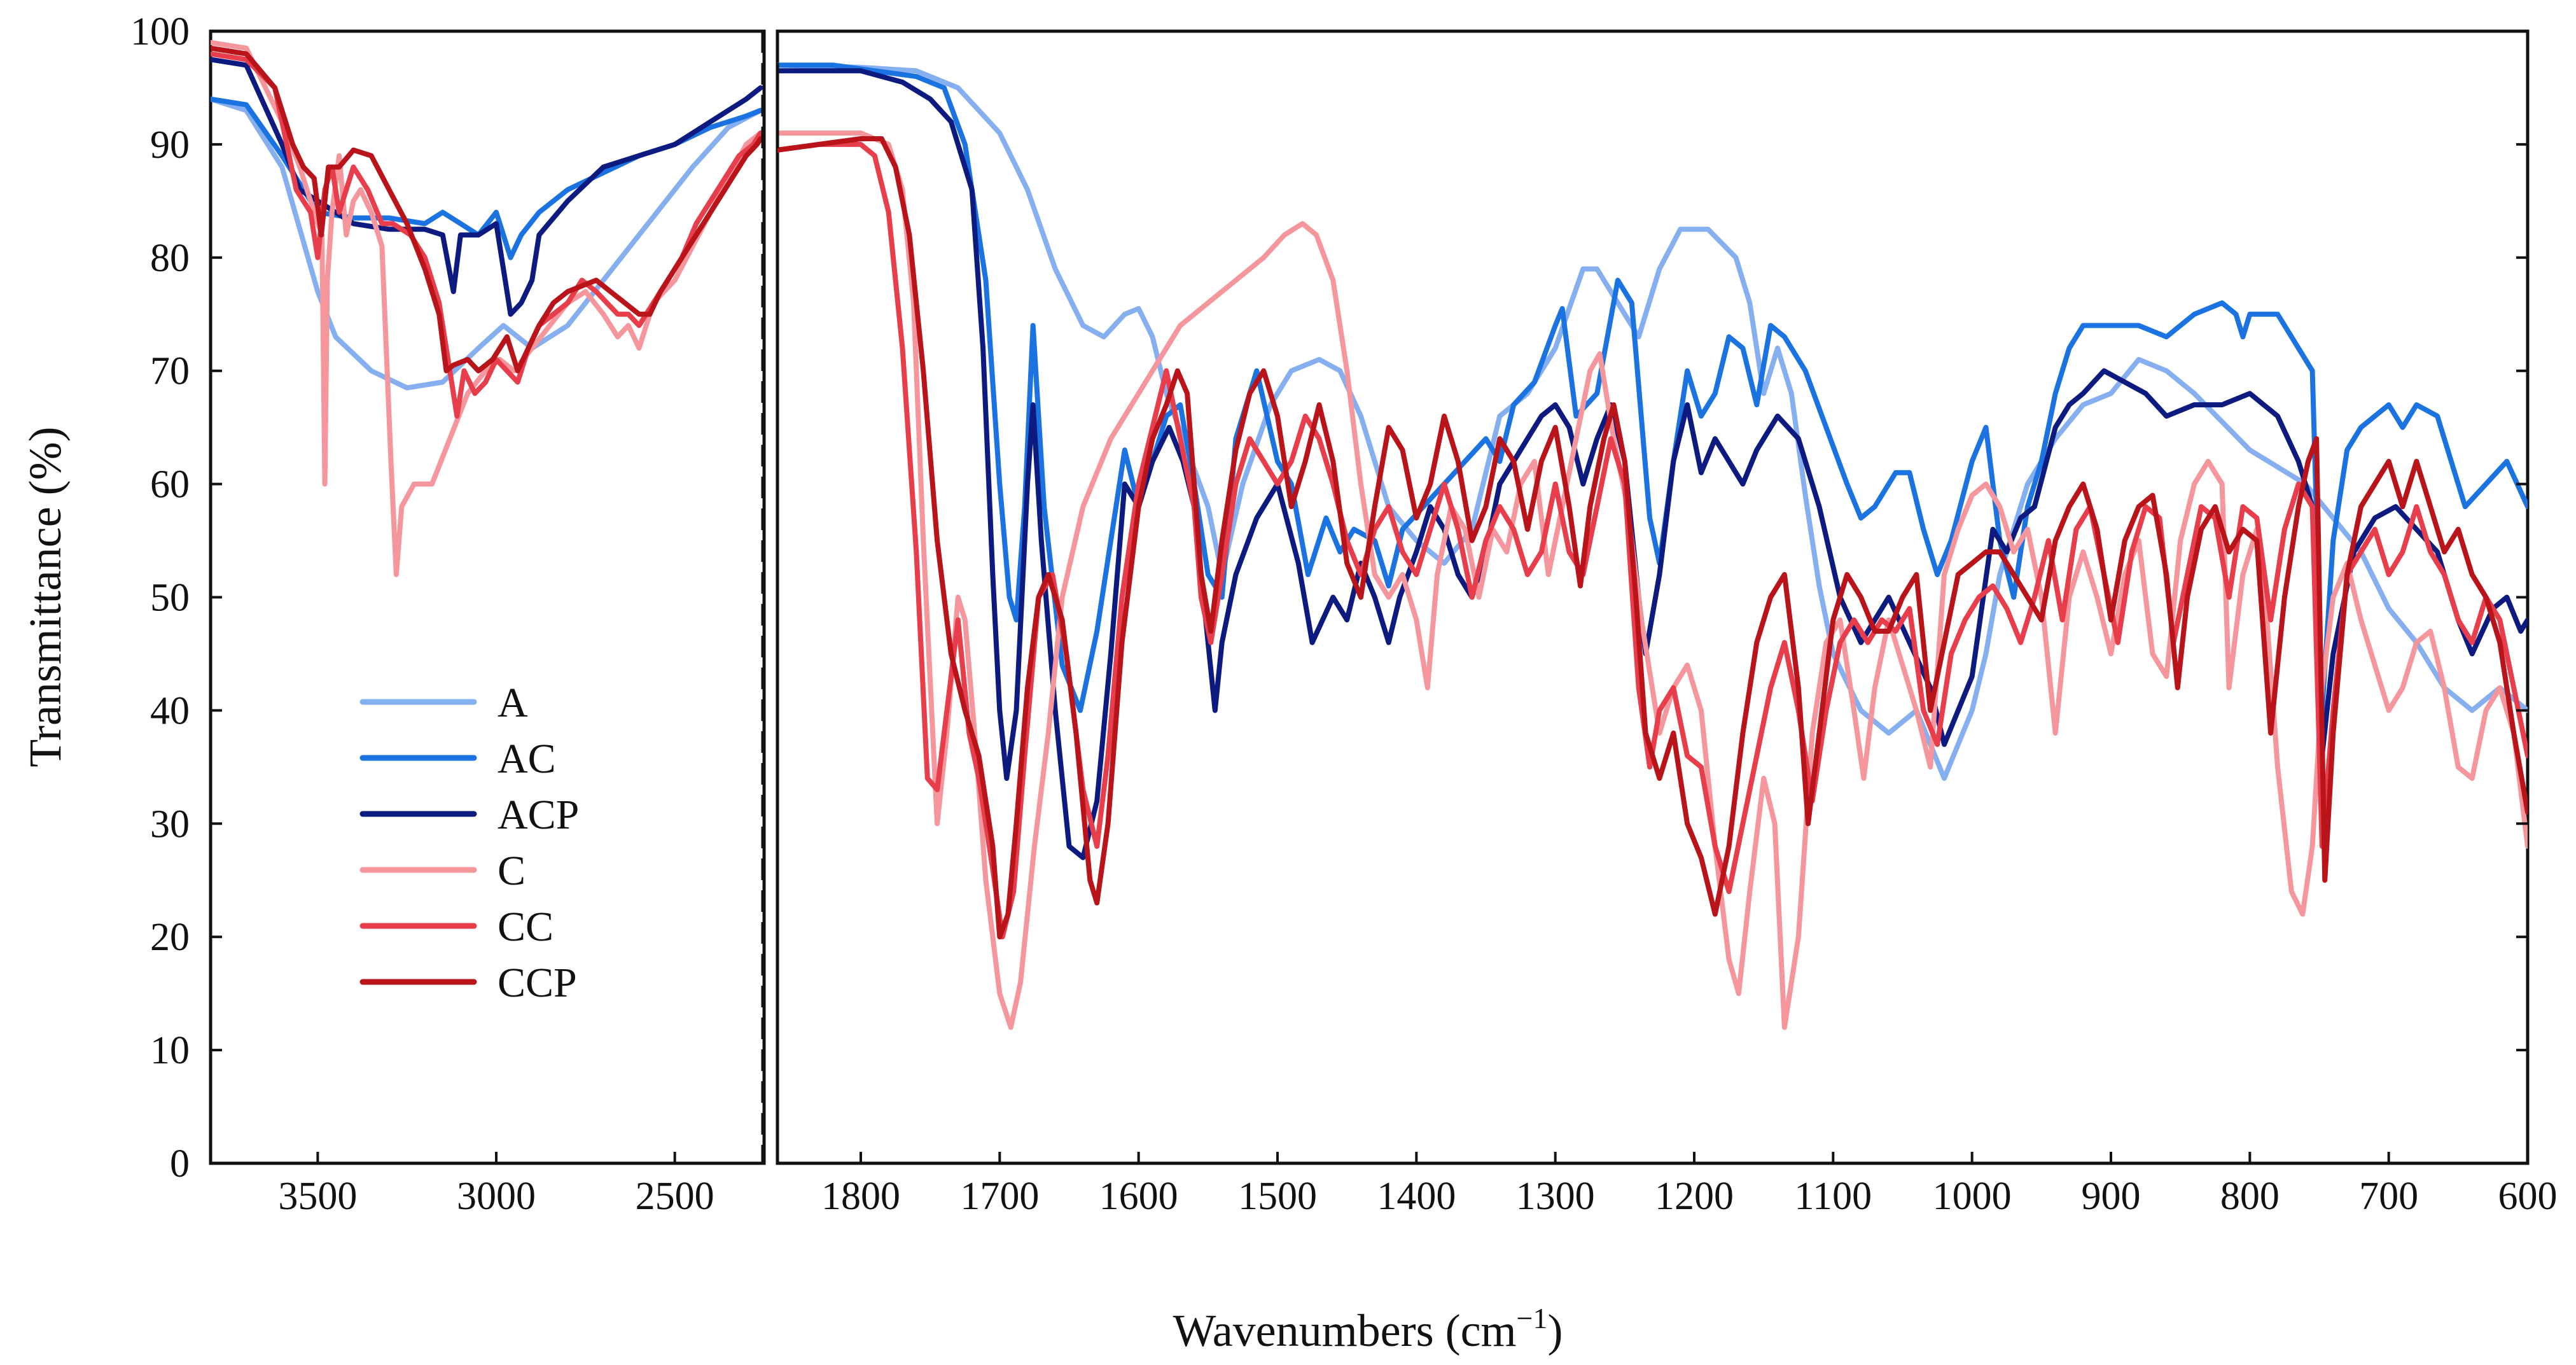 This screenshot has width=2576, height=1365. Describe the element at coordinates (537, 983) in the screenshot. I see `legend-label-ccp: CCP` at that location.